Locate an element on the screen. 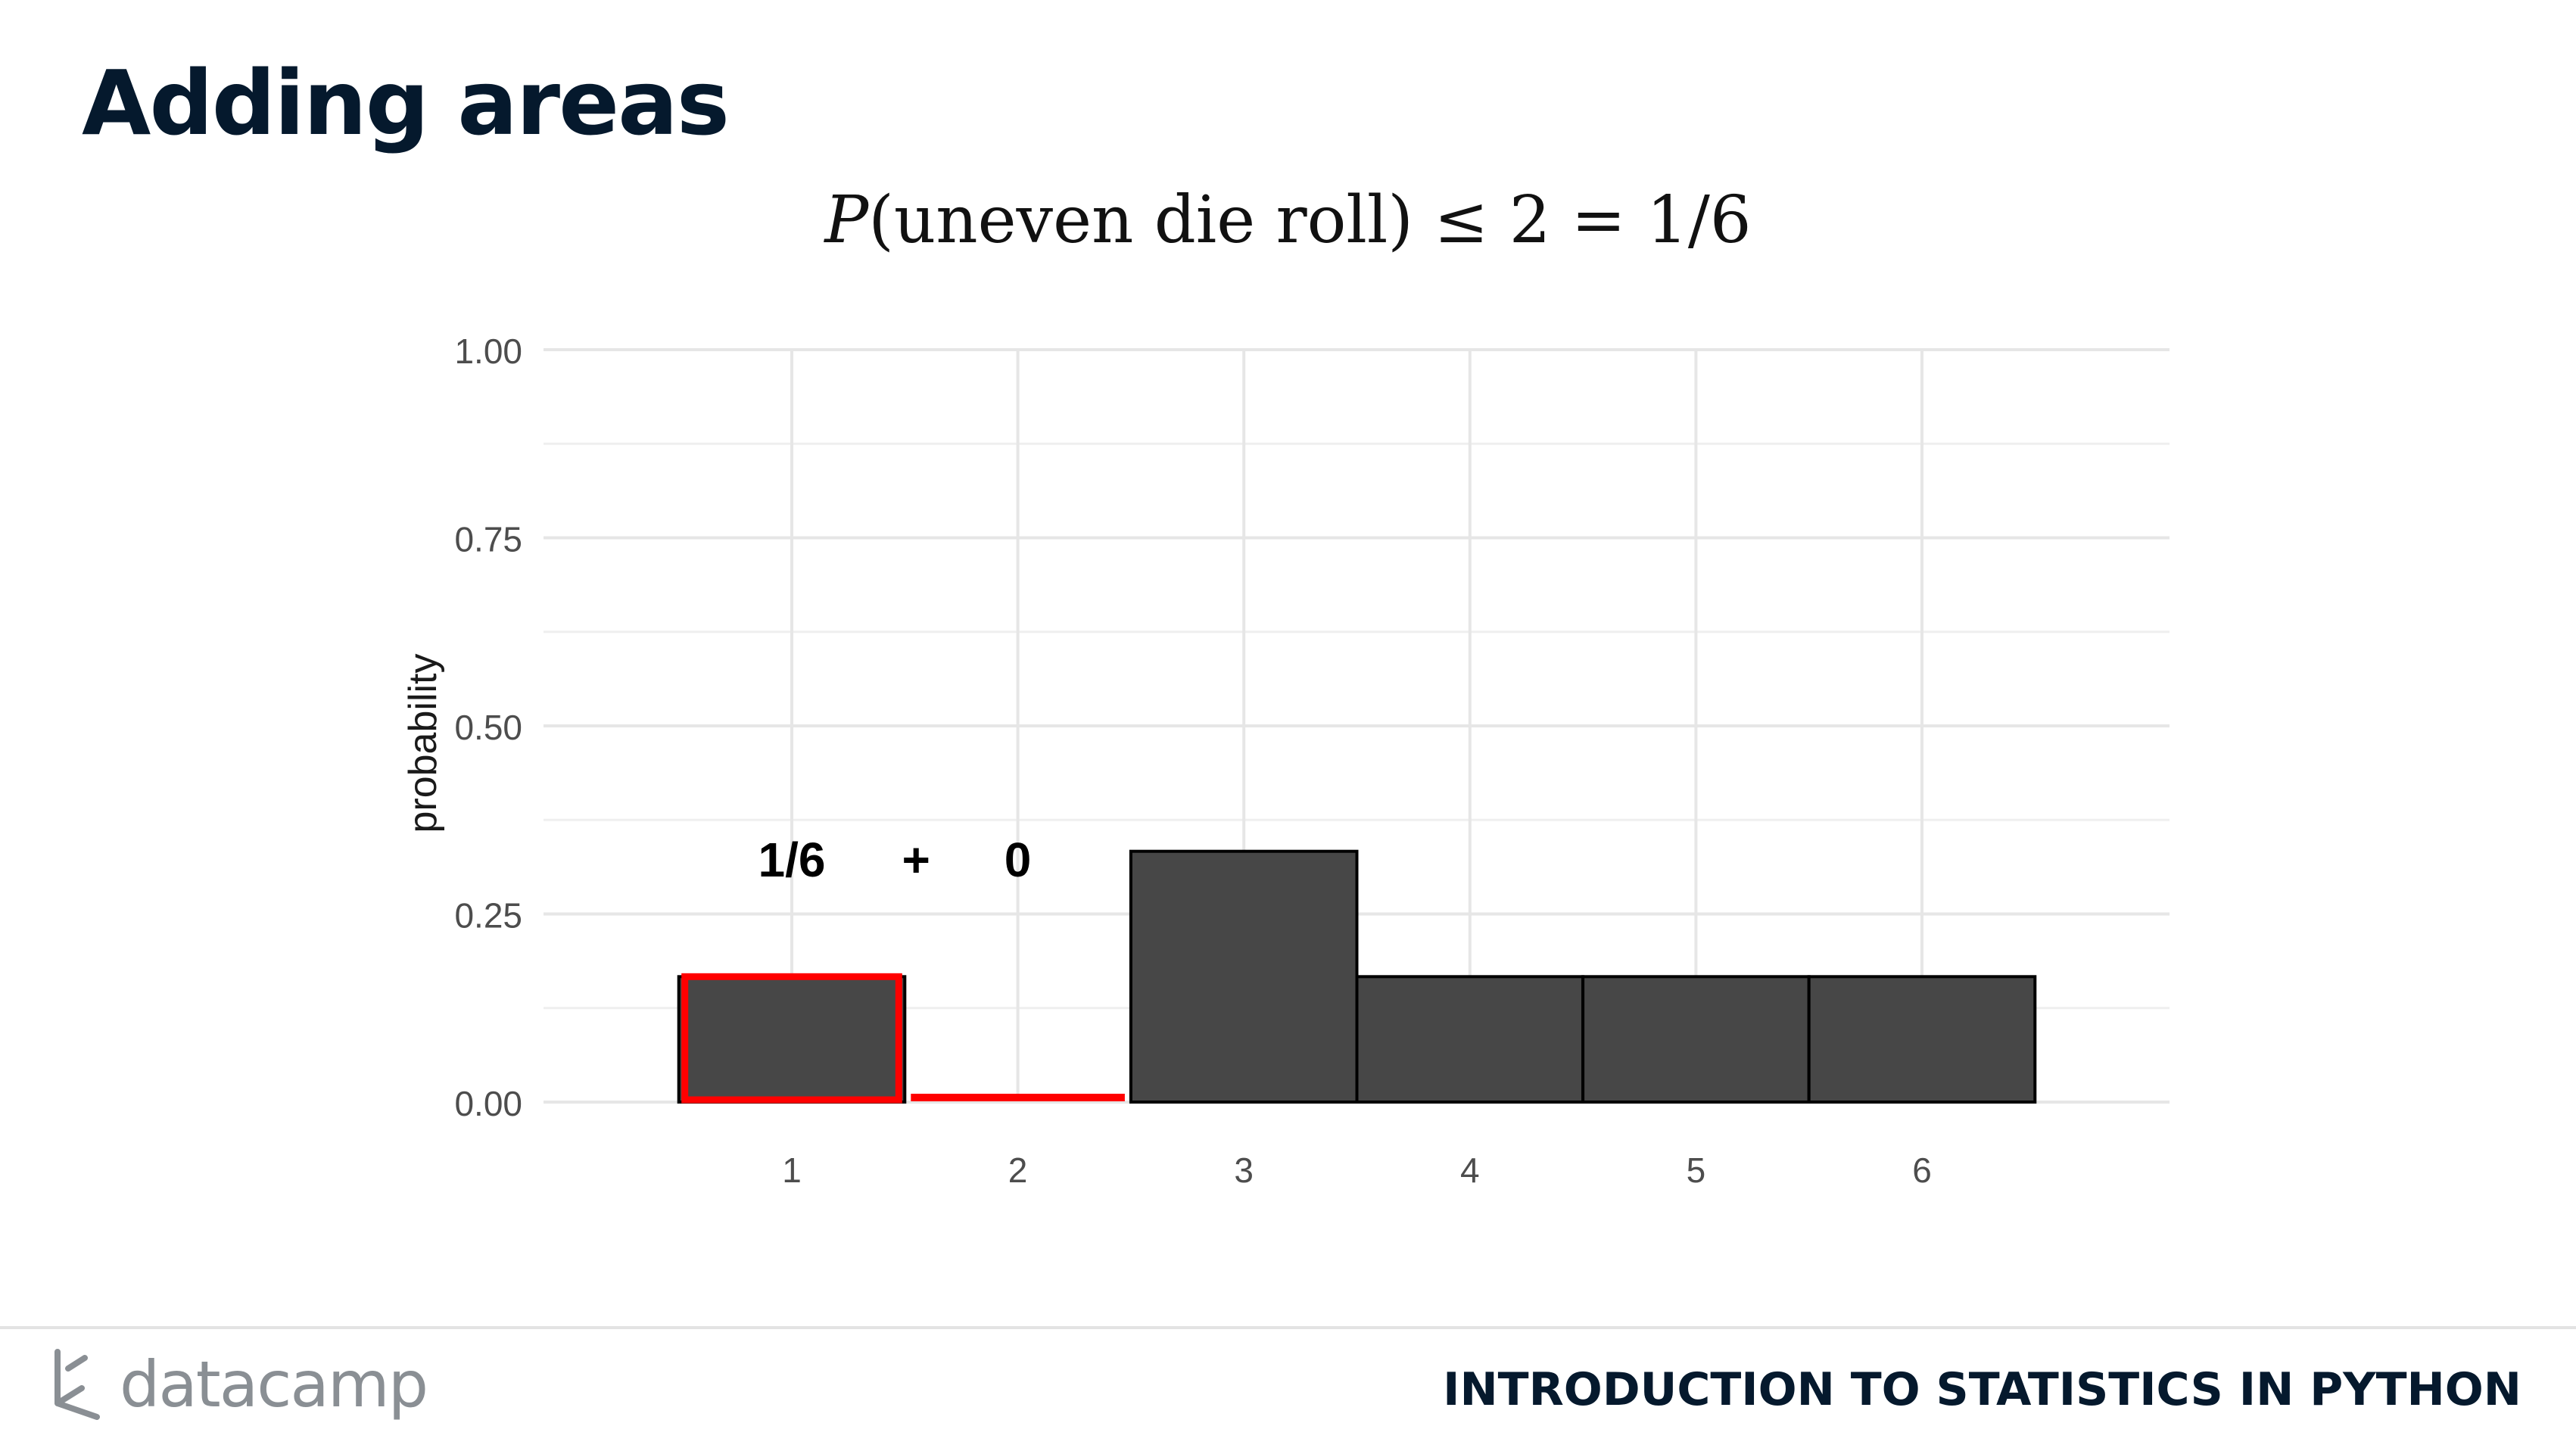 The image size is (2576, 1451). y-tick-label: 0.50 is located at coordinates (488, 727).